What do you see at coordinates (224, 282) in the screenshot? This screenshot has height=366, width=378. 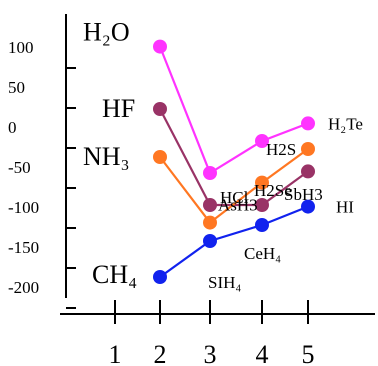 I see `point-label: SIH₄` at bounding box center [224, 282].